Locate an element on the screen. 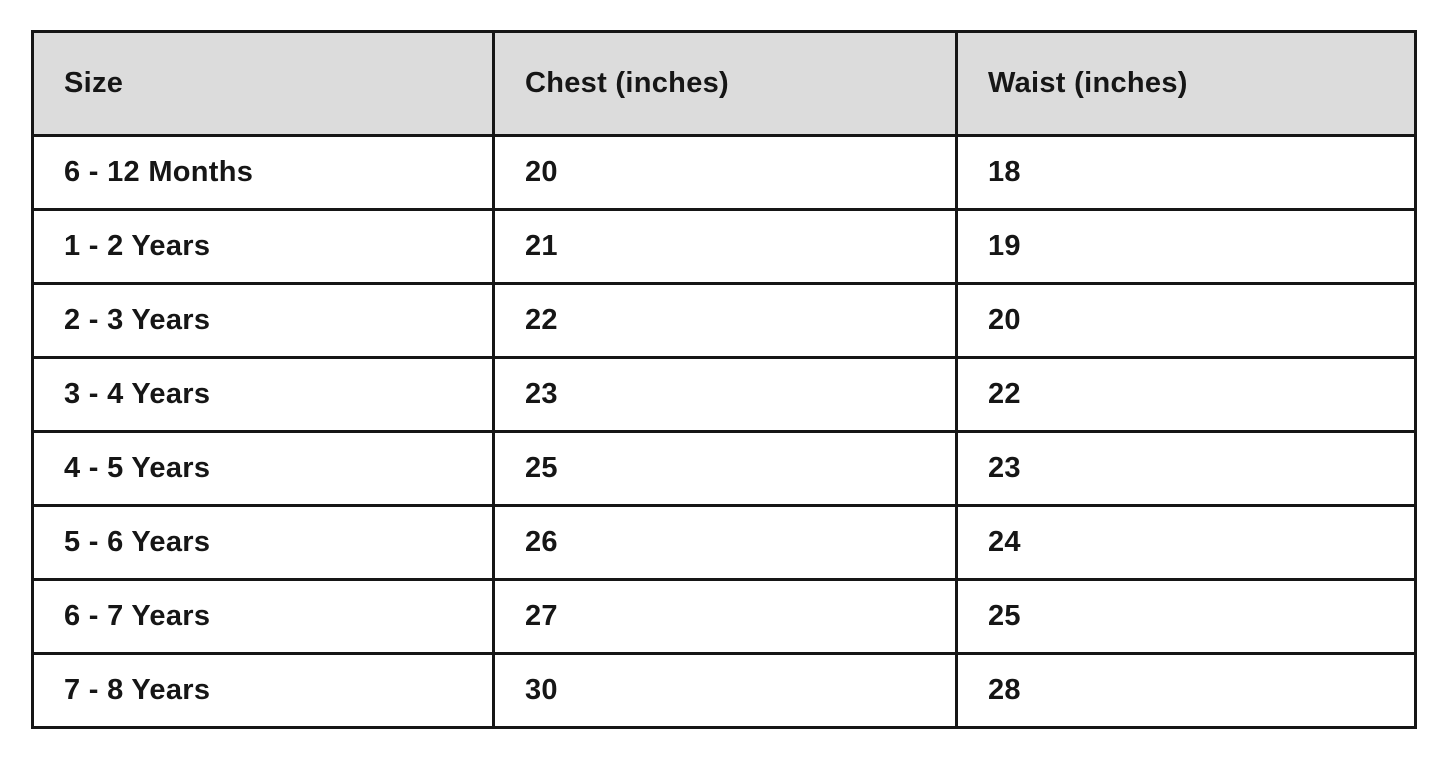 The height and width of the screenshot is (784, 1445). table-row: 4 - 5 Years 25 23 is located at coordinates (724, 468).